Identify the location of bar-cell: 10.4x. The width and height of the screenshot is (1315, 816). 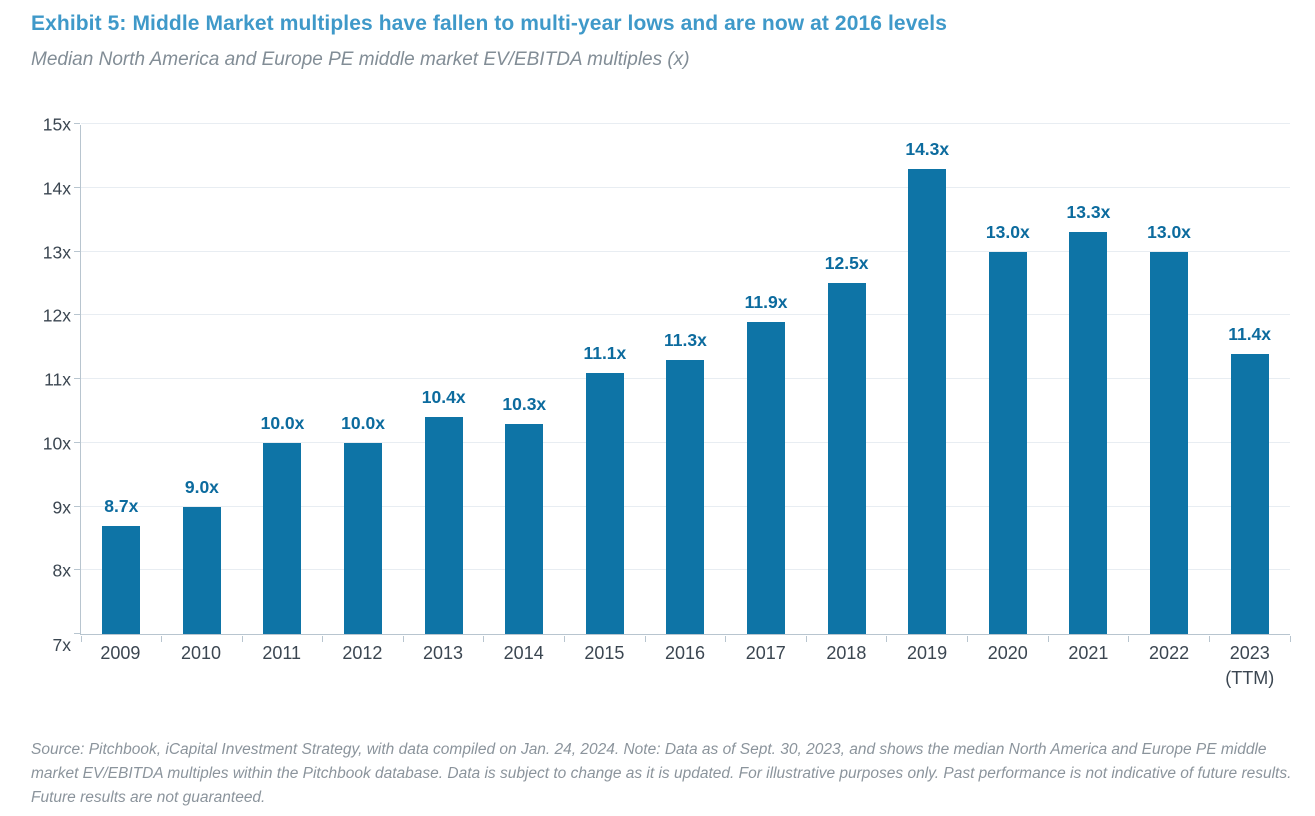
(443, 379).